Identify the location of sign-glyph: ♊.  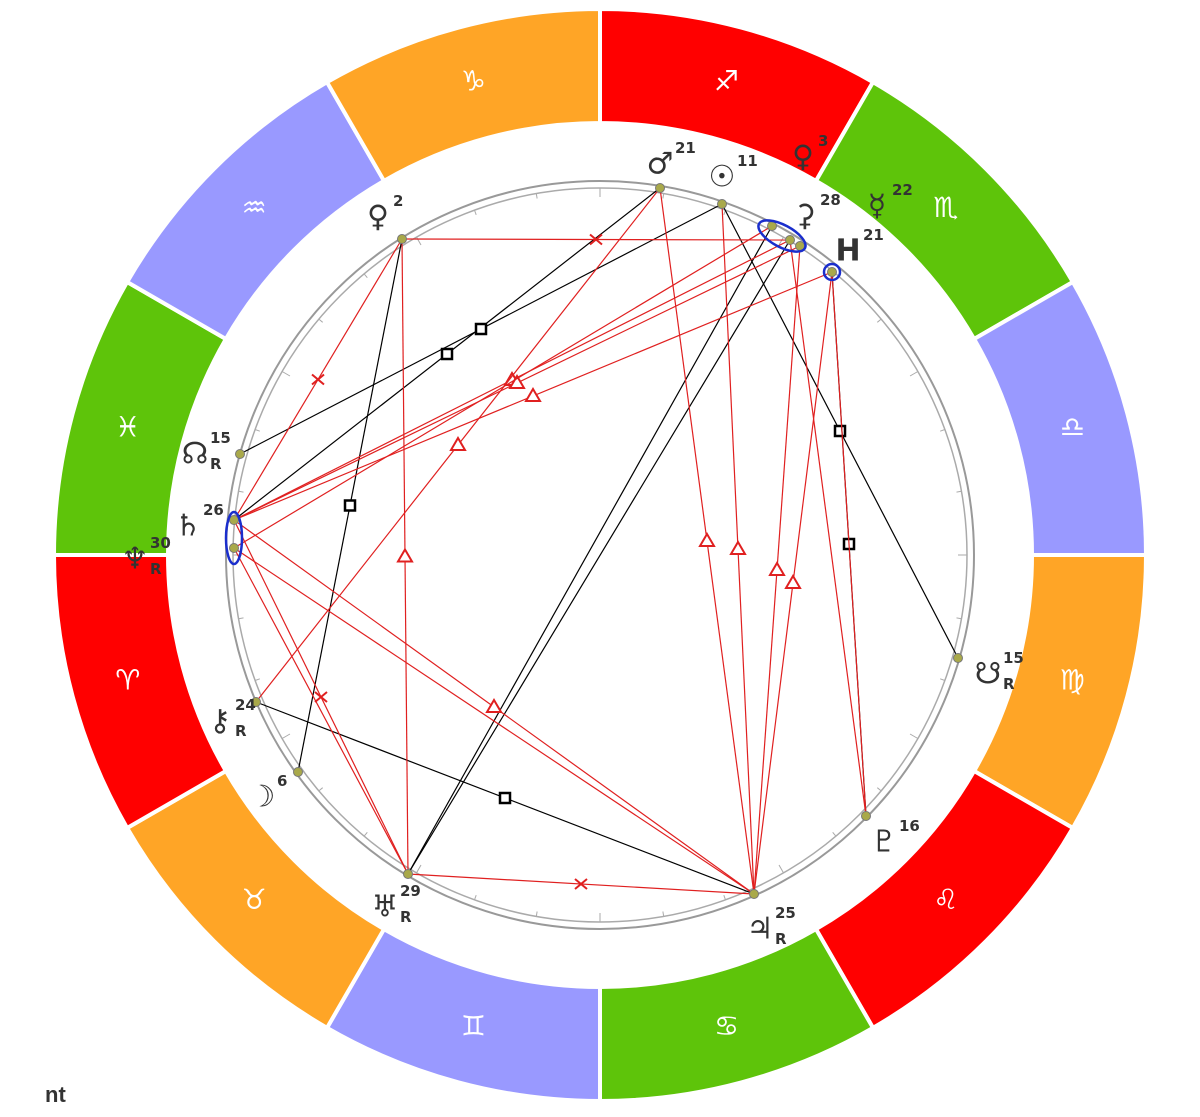
(473, 1025).